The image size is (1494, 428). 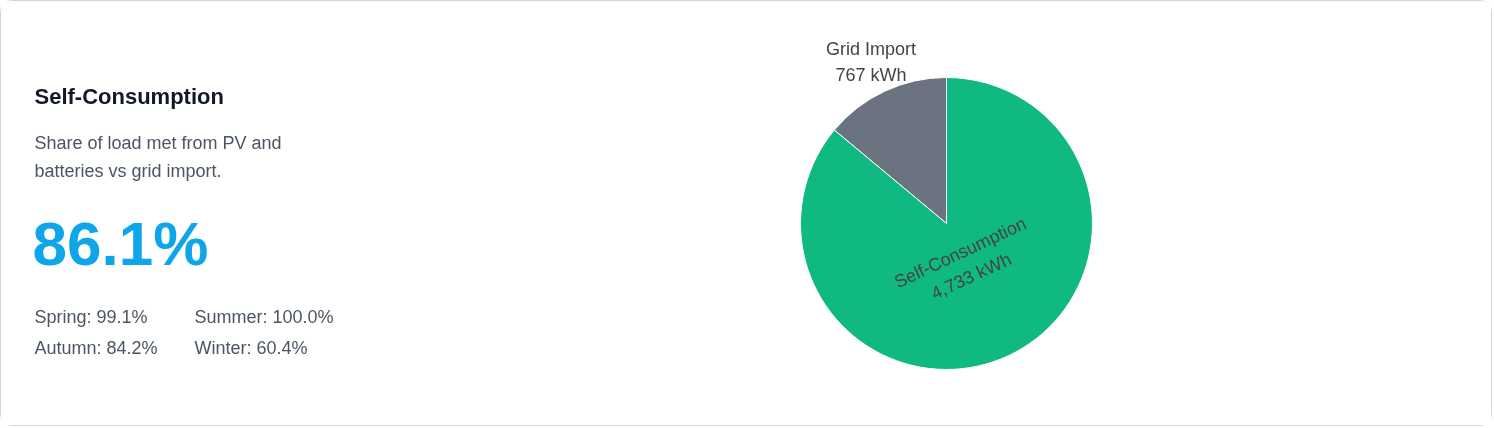 I want to click on slice-label: Grid Import, so click(x=870, y=49).